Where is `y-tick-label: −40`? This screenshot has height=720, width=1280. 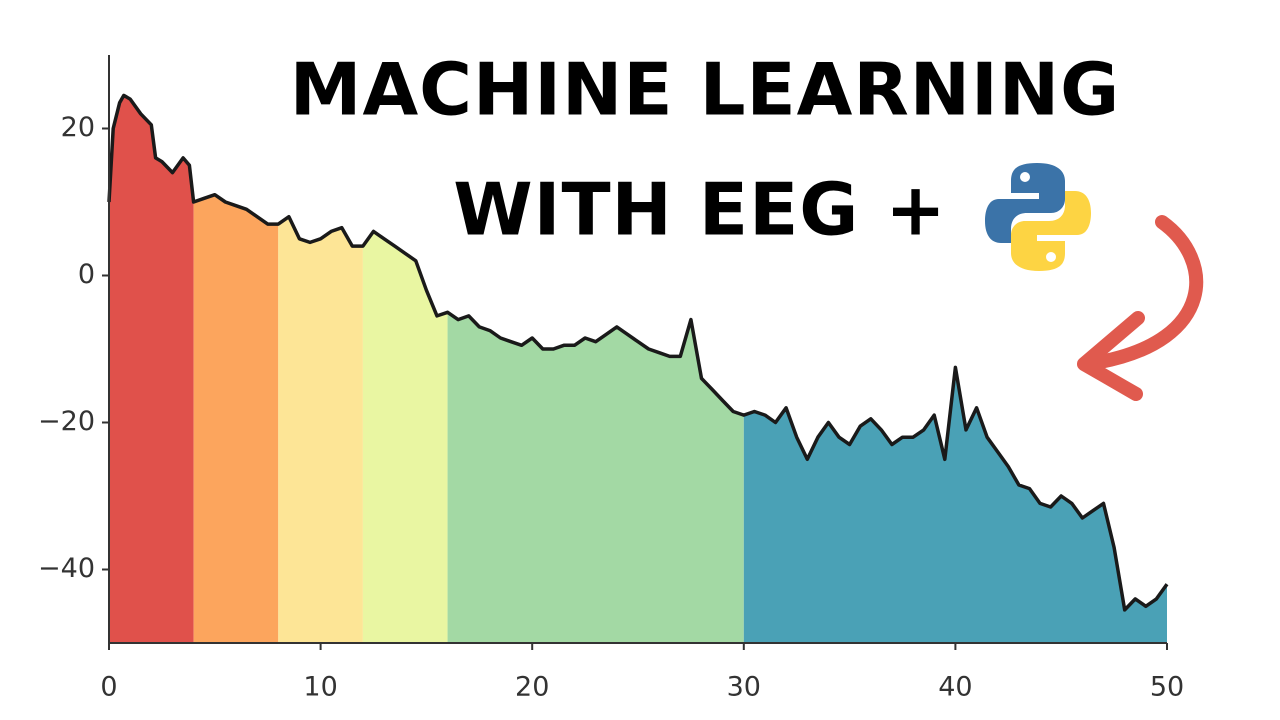 y-tick-label: −40 is located at coordinates (66, 568).